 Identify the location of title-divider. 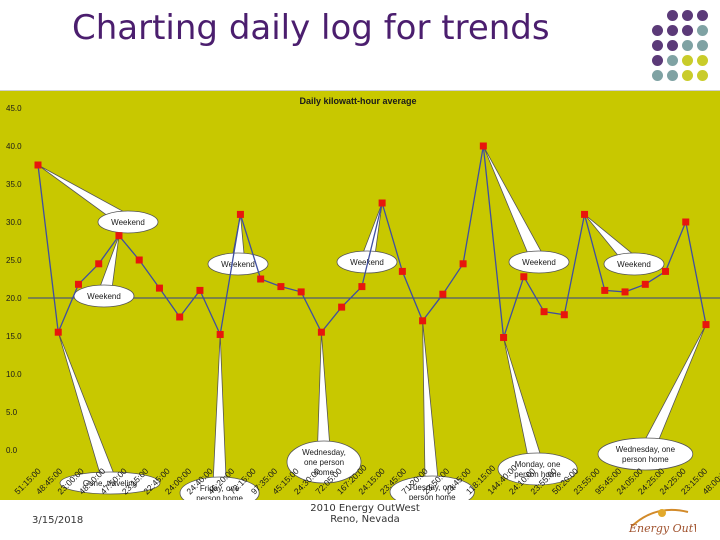
(360, 90).